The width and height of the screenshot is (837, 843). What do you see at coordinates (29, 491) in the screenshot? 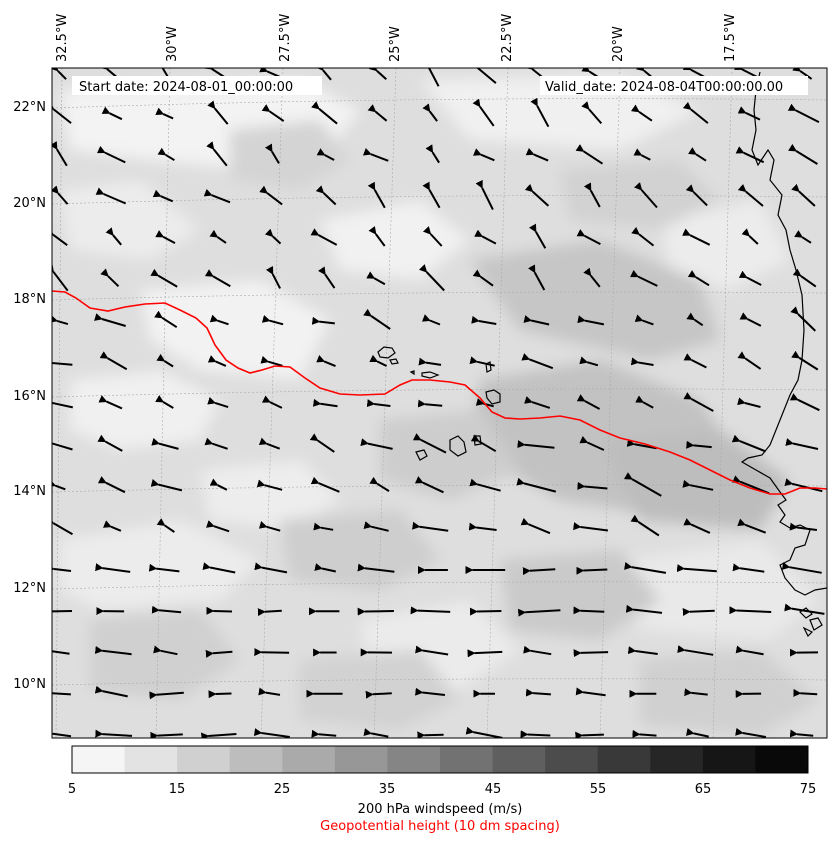
I see `lat-label-14n: 14°N` at bounding box center [29, 491].